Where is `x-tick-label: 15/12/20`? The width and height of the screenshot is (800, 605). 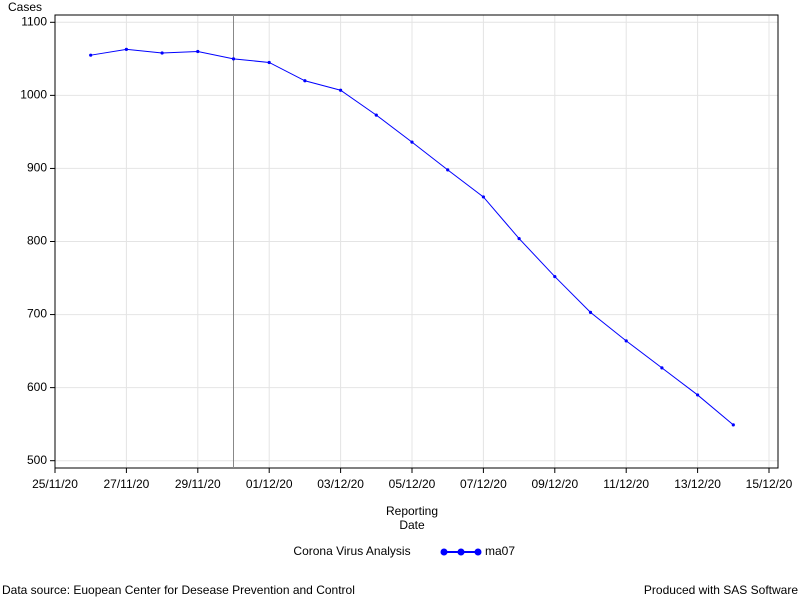
x-tick-label: 15/12/20 is located at coordinates (769, 484).